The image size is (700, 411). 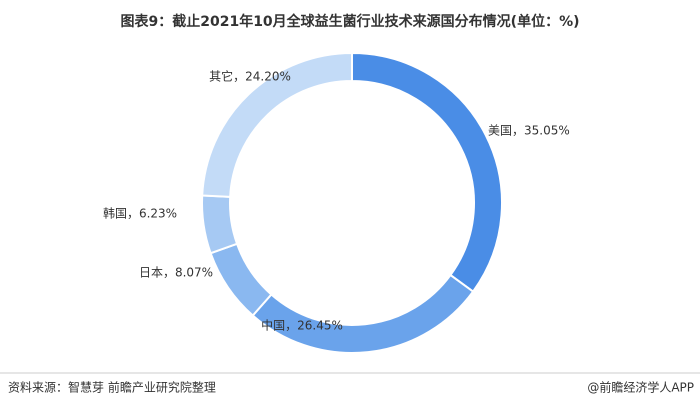 What do you see at coordinates (140, 213) in the screenshot?
I see `data-label: 韩国，6.23%` at bounding box center [140, 213].